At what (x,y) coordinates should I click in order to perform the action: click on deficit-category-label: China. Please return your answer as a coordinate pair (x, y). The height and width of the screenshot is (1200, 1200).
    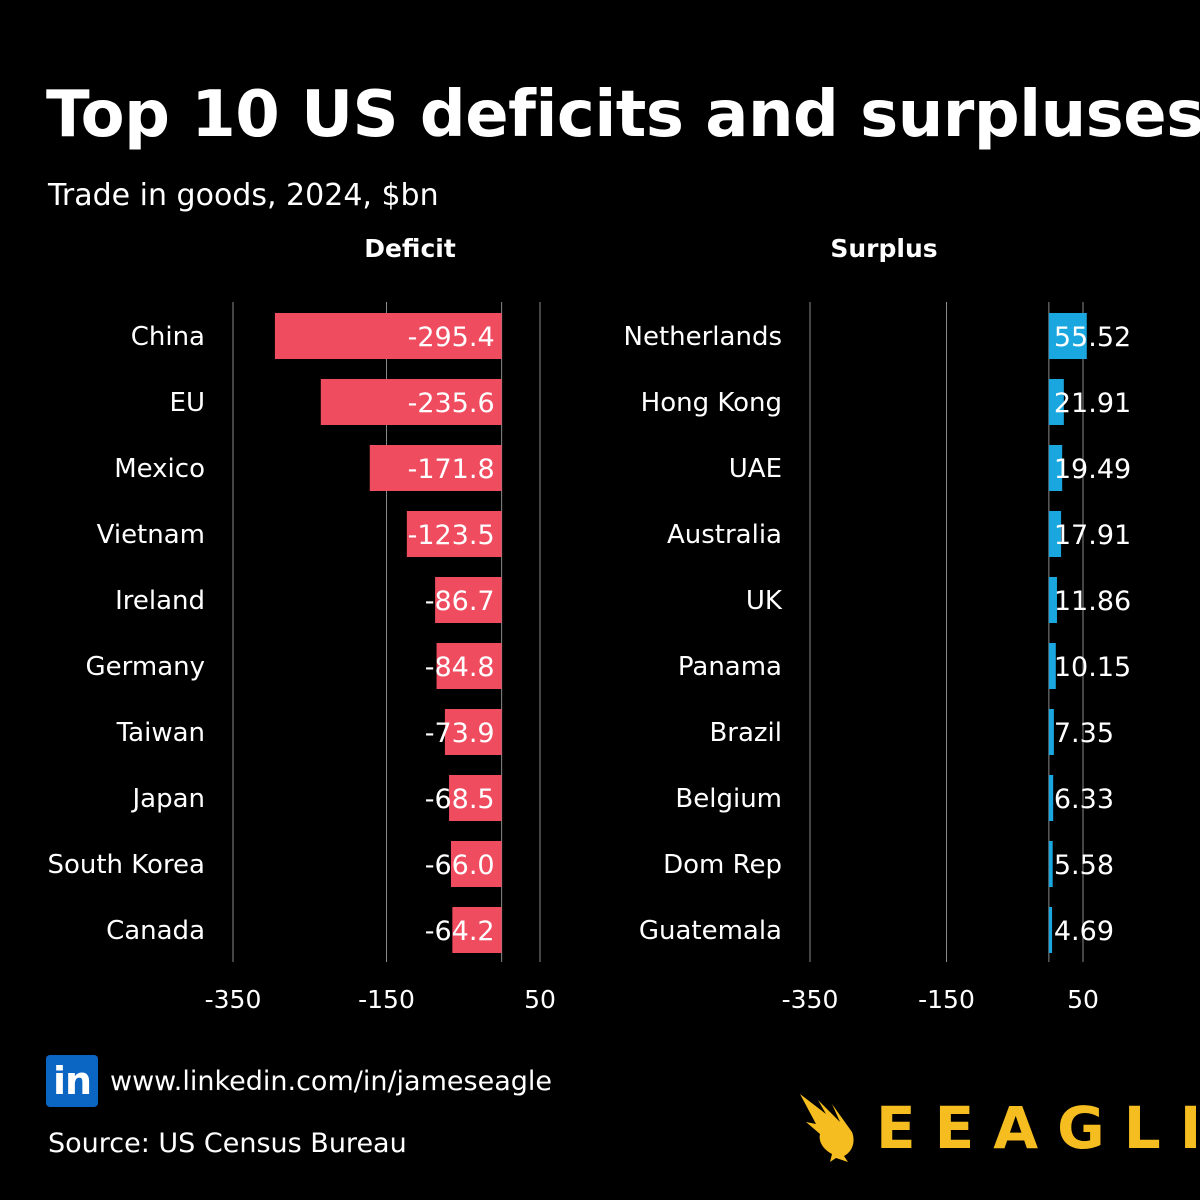
    Looking at the image, I should click on (168, 337).